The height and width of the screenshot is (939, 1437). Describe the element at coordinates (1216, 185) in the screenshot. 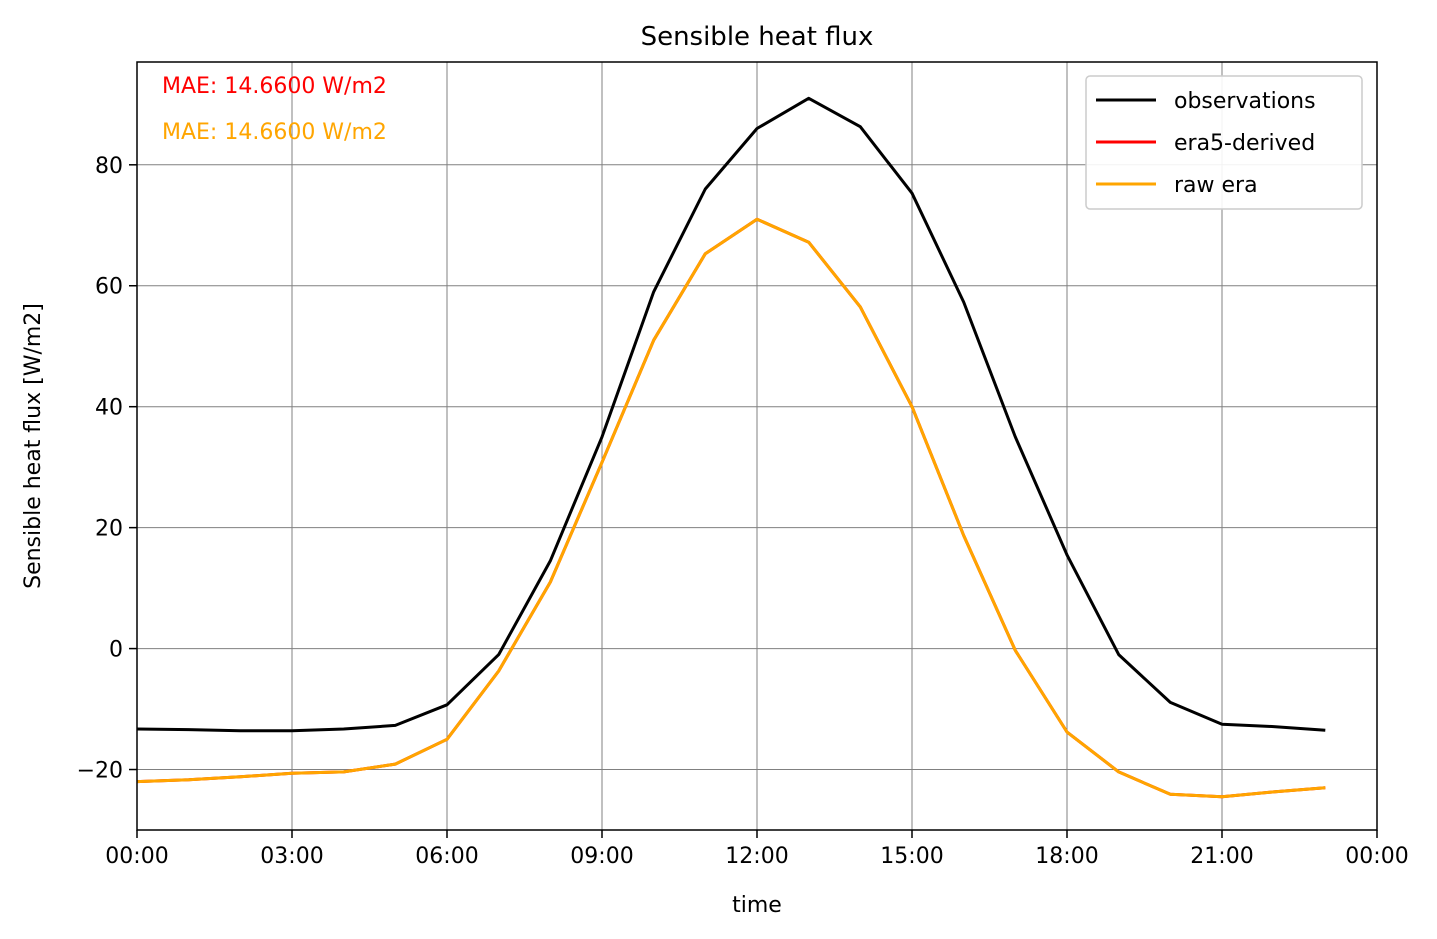

I see `legend-label: raw era` at that location.